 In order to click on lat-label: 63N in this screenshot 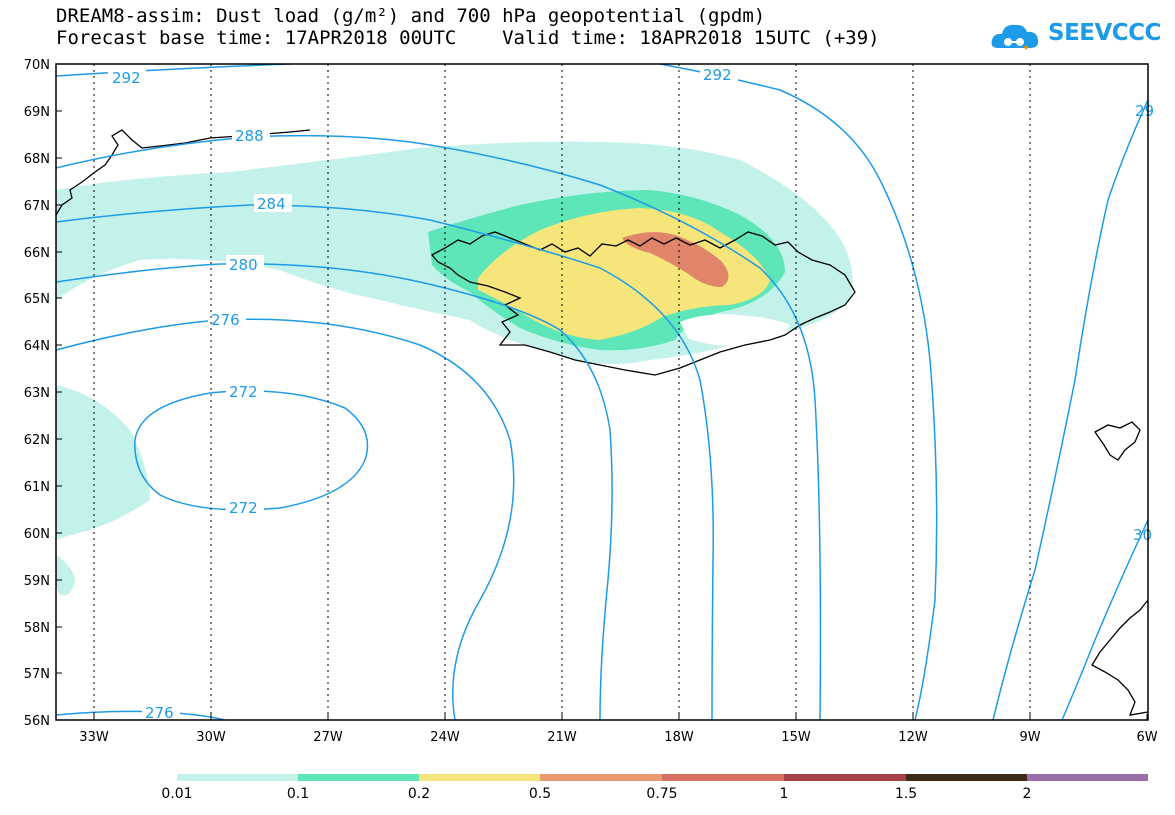, I will do `click(37, 393)`.